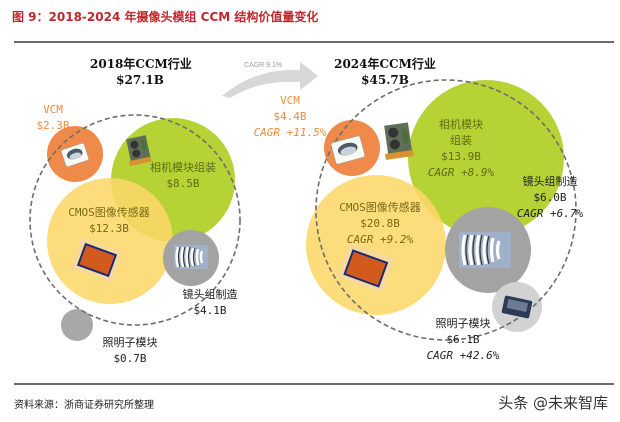 Image resolution: width=620 pixels, height=422 pixels. Describe the element at coordinates (463, 323) in the screenshot. I see `right-lighting-name: 照明子模块` at that location.